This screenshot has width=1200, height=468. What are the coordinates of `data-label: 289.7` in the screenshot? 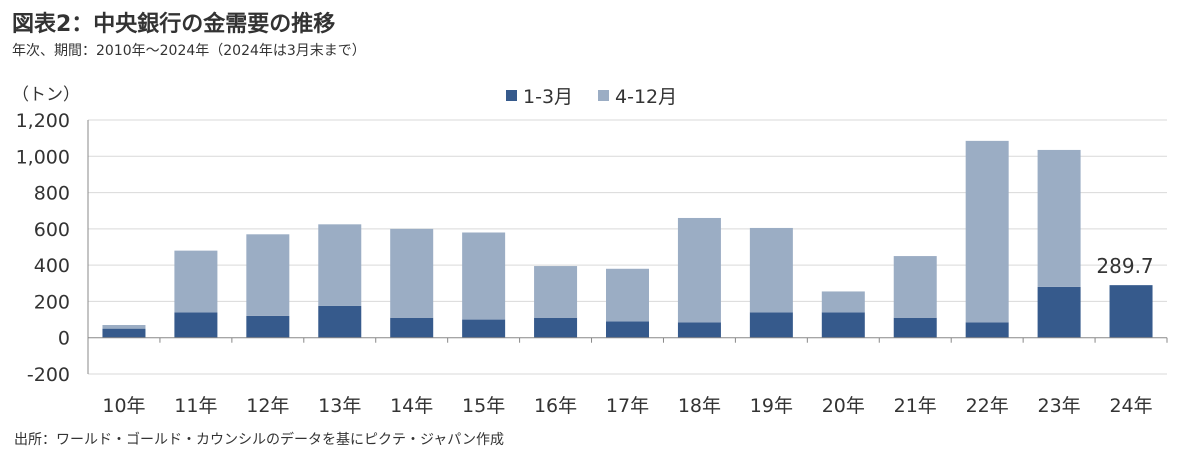 It's located at (1124, 266).